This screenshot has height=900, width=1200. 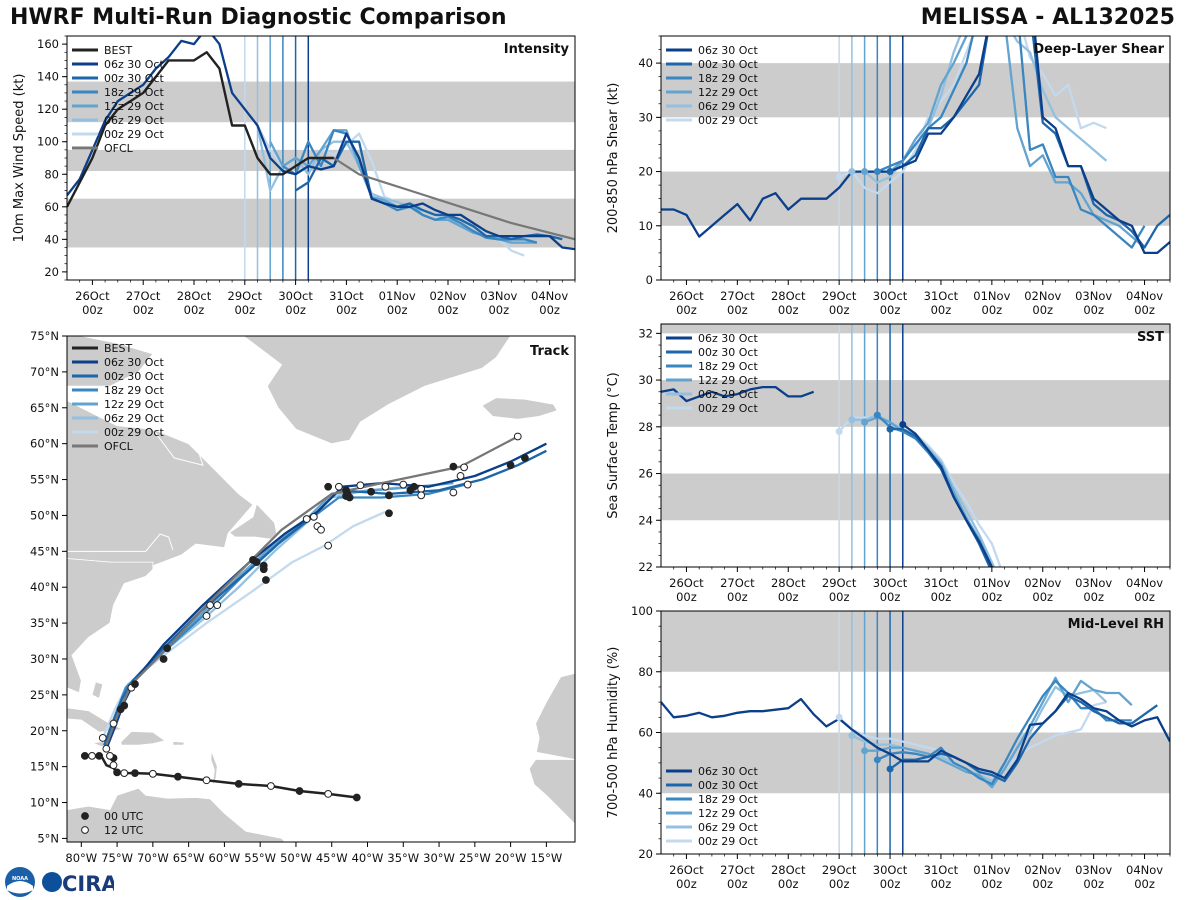 What do you see at coordinates (613, 158) in the screenshot?
I see `shear-ylabel: 200-850 hPa Shear (kt)` at bounding box center [613, 158].